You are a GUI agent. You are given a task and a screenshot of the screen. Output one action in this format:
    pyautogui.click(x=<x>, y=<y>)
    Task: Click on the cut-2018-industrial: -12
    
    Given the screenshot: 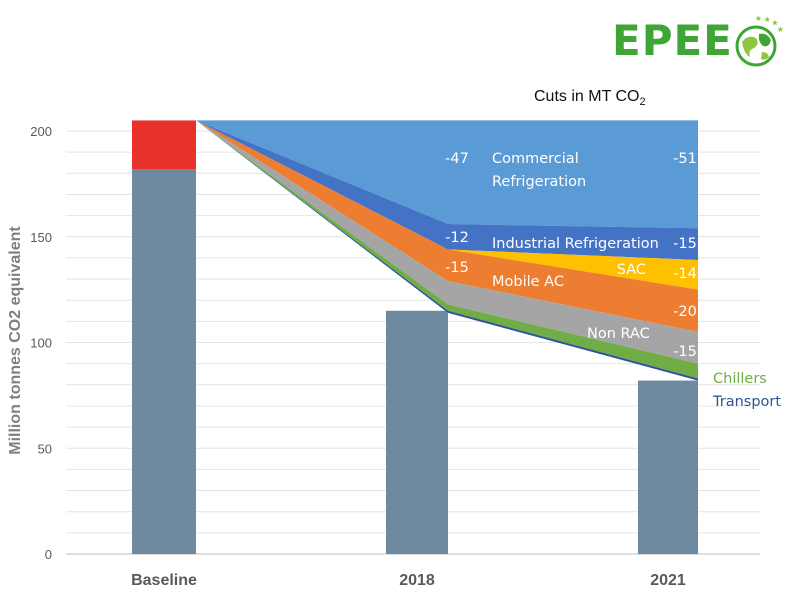 What is the action you would take?
    pyautogui.click(x=457, y=238)
    